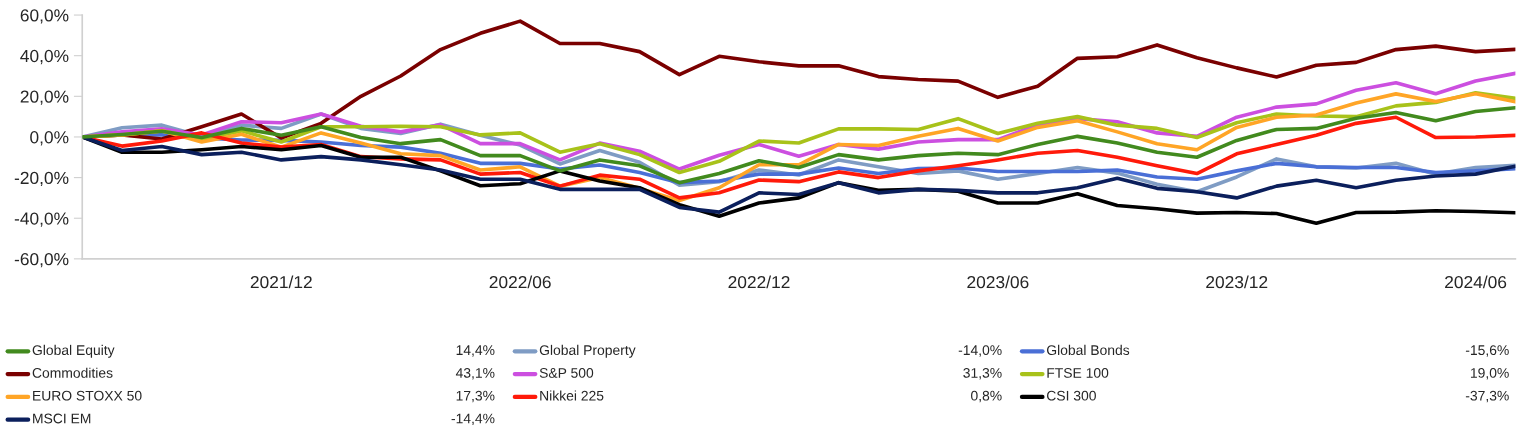  What do you see at coordinates (475, 373) in the screenshot?
I see `text: 43,1%` at bounding box center [475, 373].